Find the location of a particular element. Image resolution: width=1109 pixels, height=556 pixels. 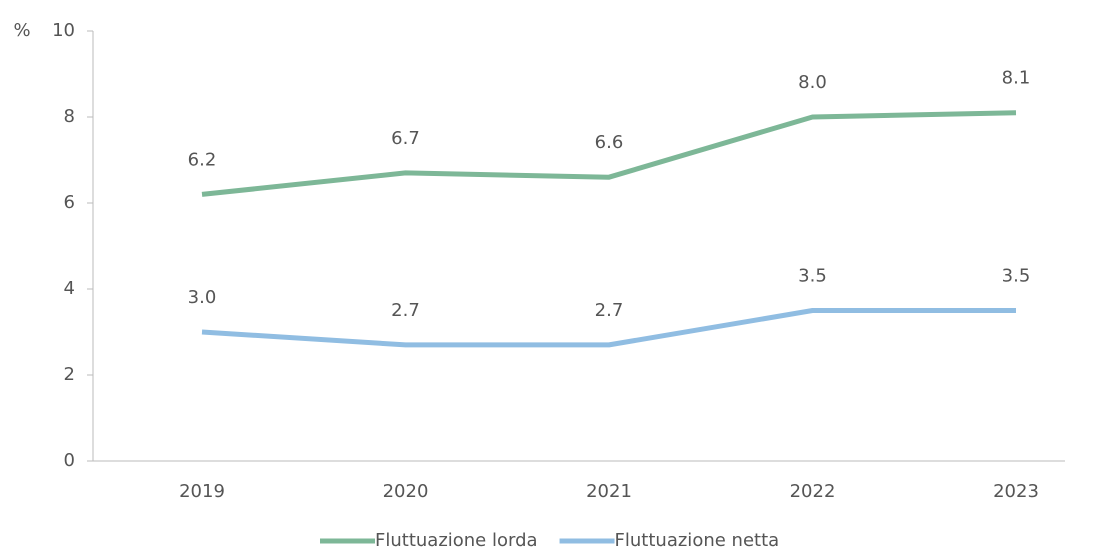

y-tick-label: 4 is located at coordinates (69, 288).